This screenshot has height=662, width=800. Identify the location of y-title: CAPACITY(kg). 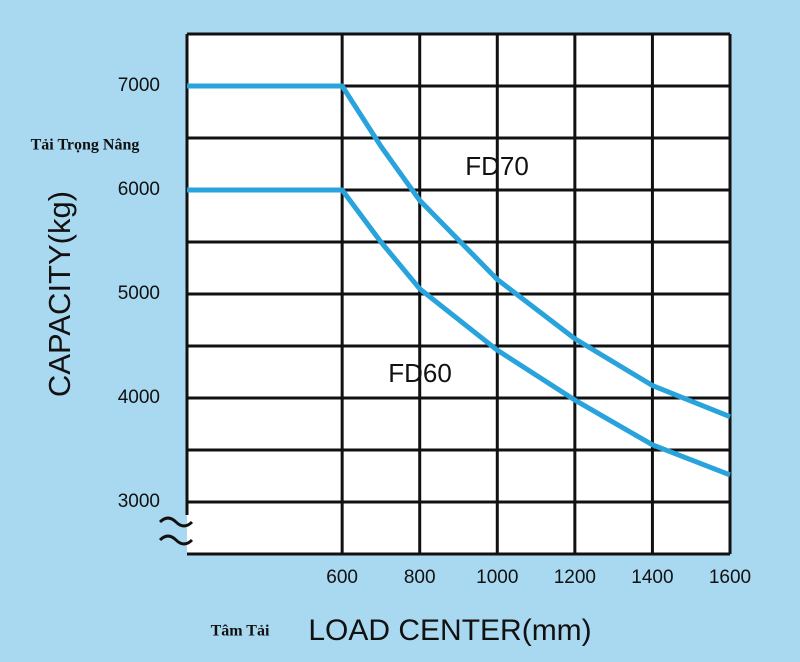
(59, 294).